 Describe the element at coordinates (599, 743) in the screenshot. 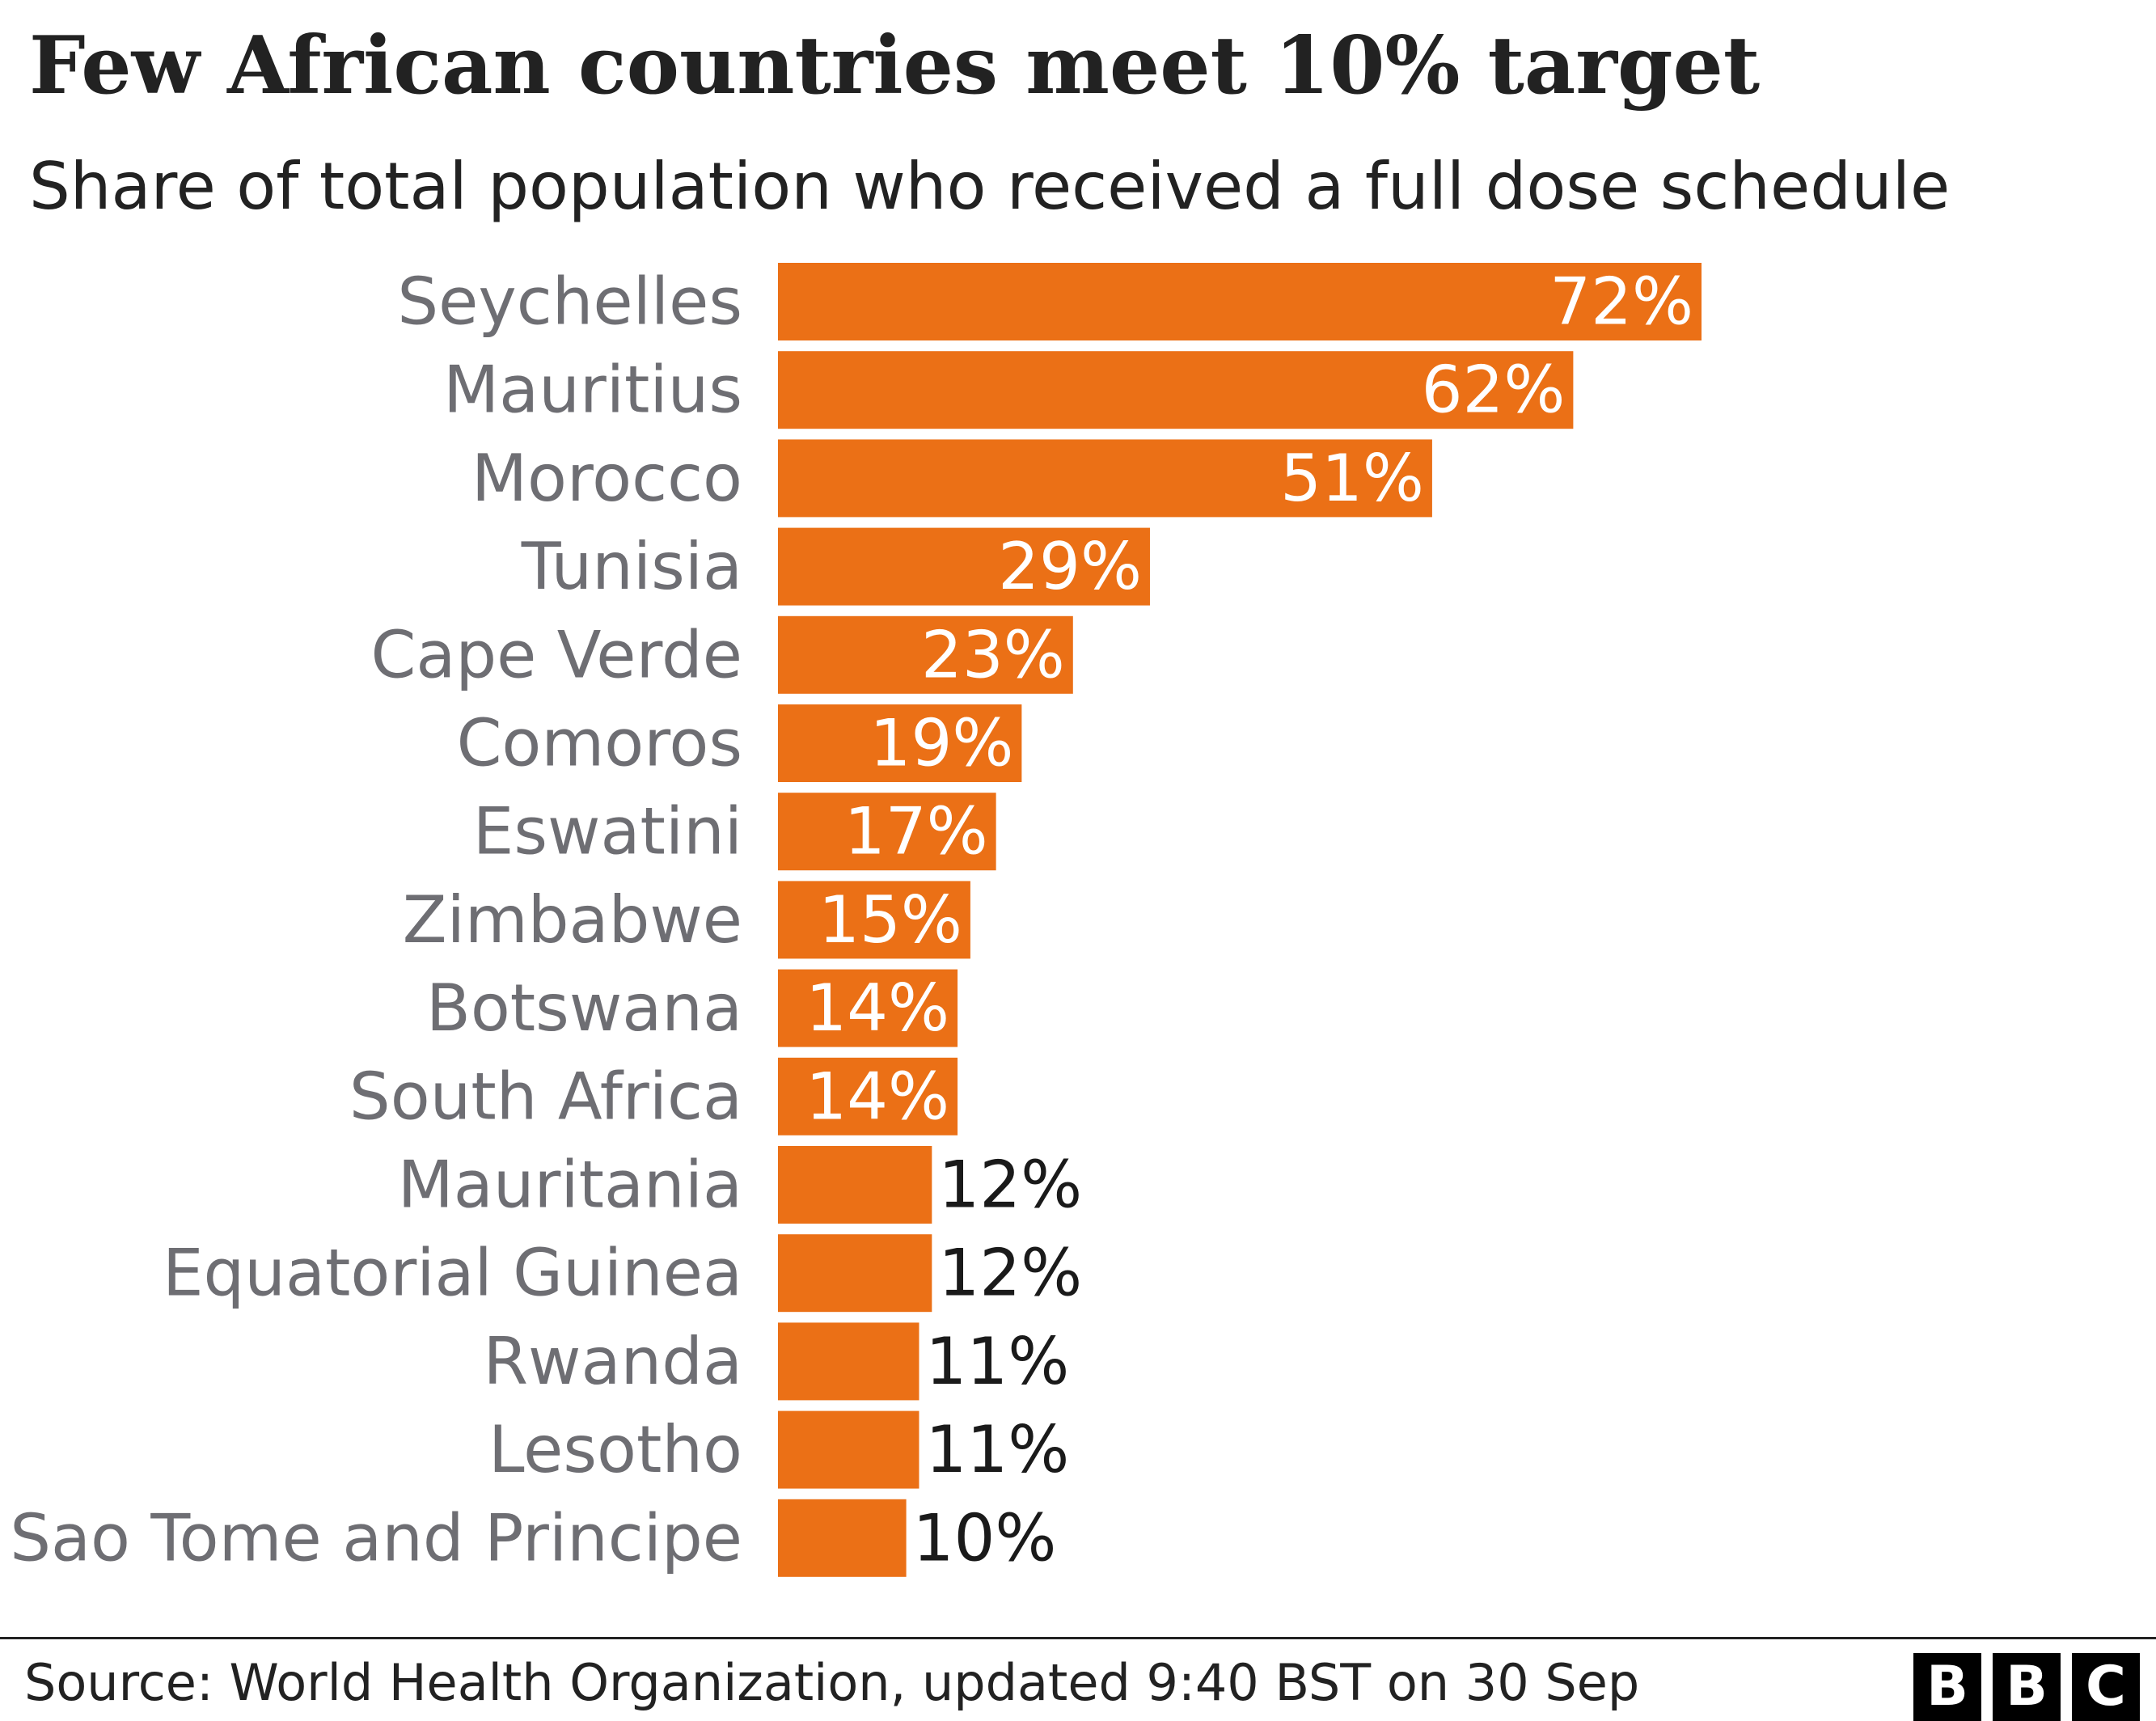

I see `category-label: Comoros` at that location.